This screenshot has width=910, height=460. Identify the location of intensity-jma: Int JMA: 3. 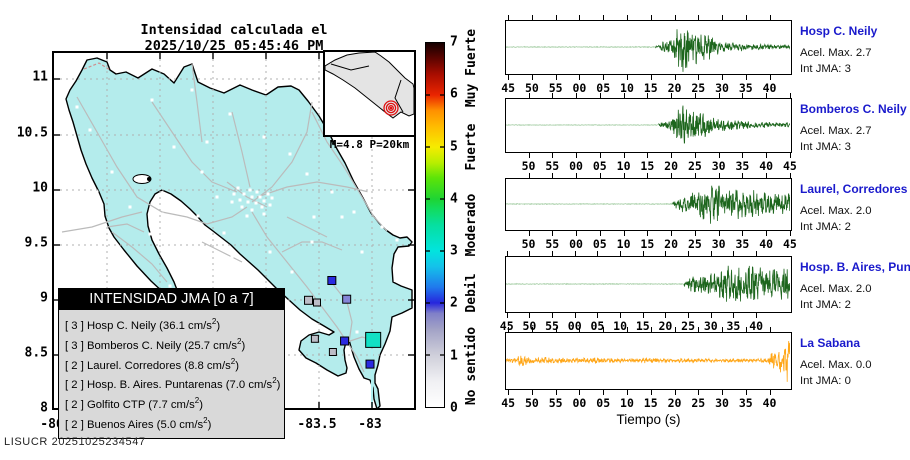
(825, 69).